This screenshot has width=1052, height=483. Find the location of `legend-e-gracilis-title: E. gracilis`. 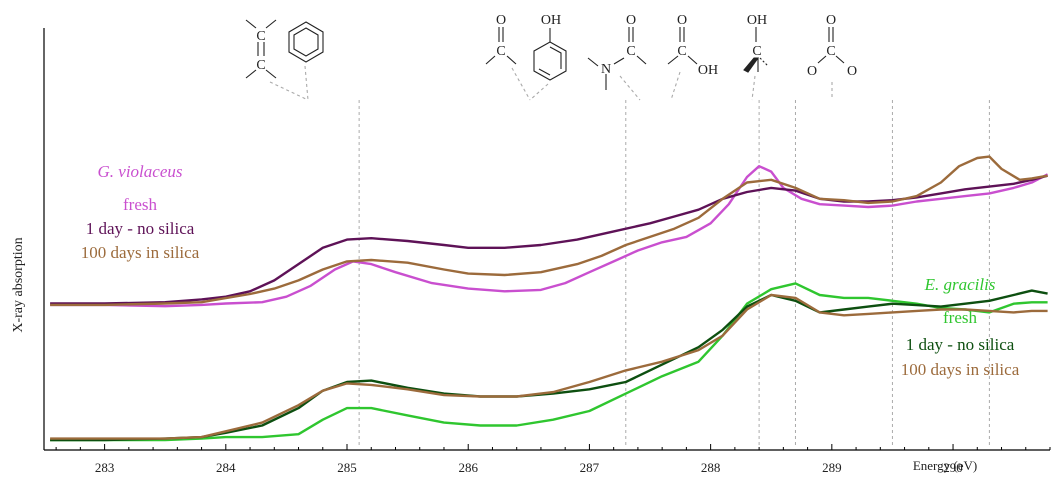

legend-e-gracilis-title: E. gracilis is located at coordinates (960, 284).